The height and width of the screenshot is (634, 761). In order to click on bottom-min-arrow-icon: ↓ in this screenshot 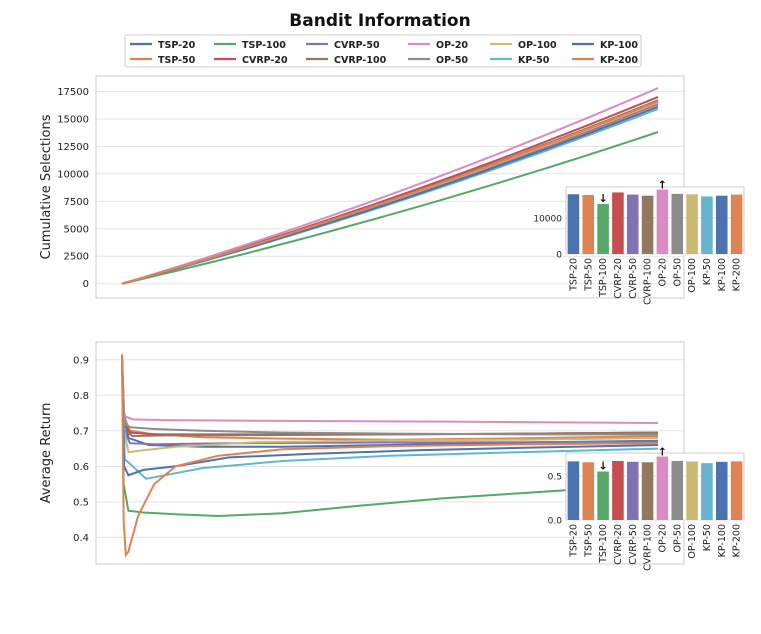, I will do `click(602, 466)`.